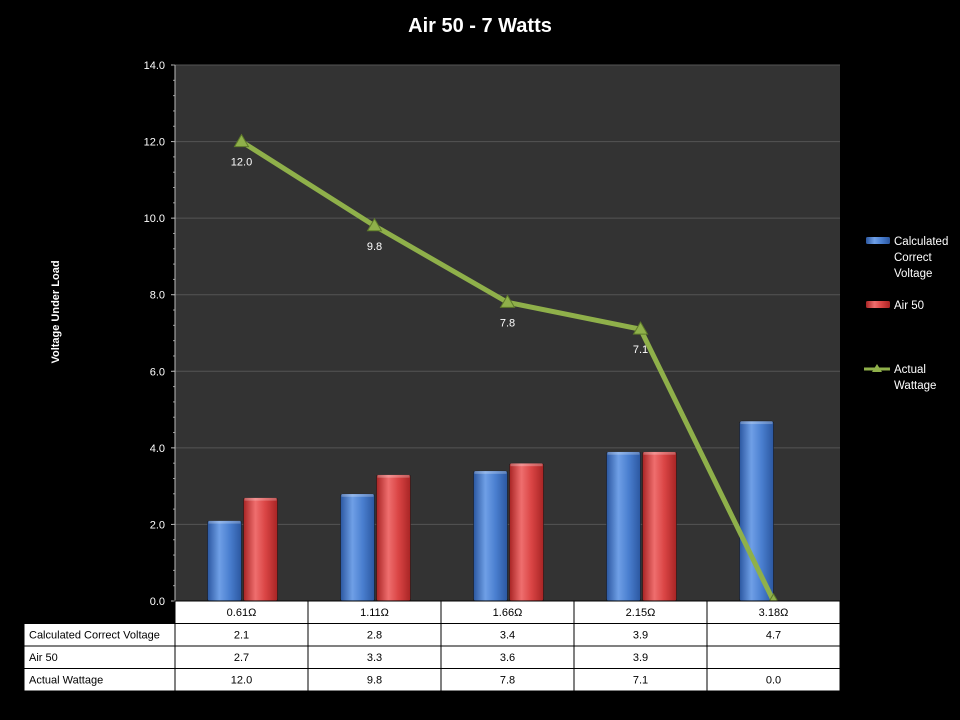  Describe the element at coordinates (157, 296) in the screenshot. I see `y-tick-label: 8.0` at that location.